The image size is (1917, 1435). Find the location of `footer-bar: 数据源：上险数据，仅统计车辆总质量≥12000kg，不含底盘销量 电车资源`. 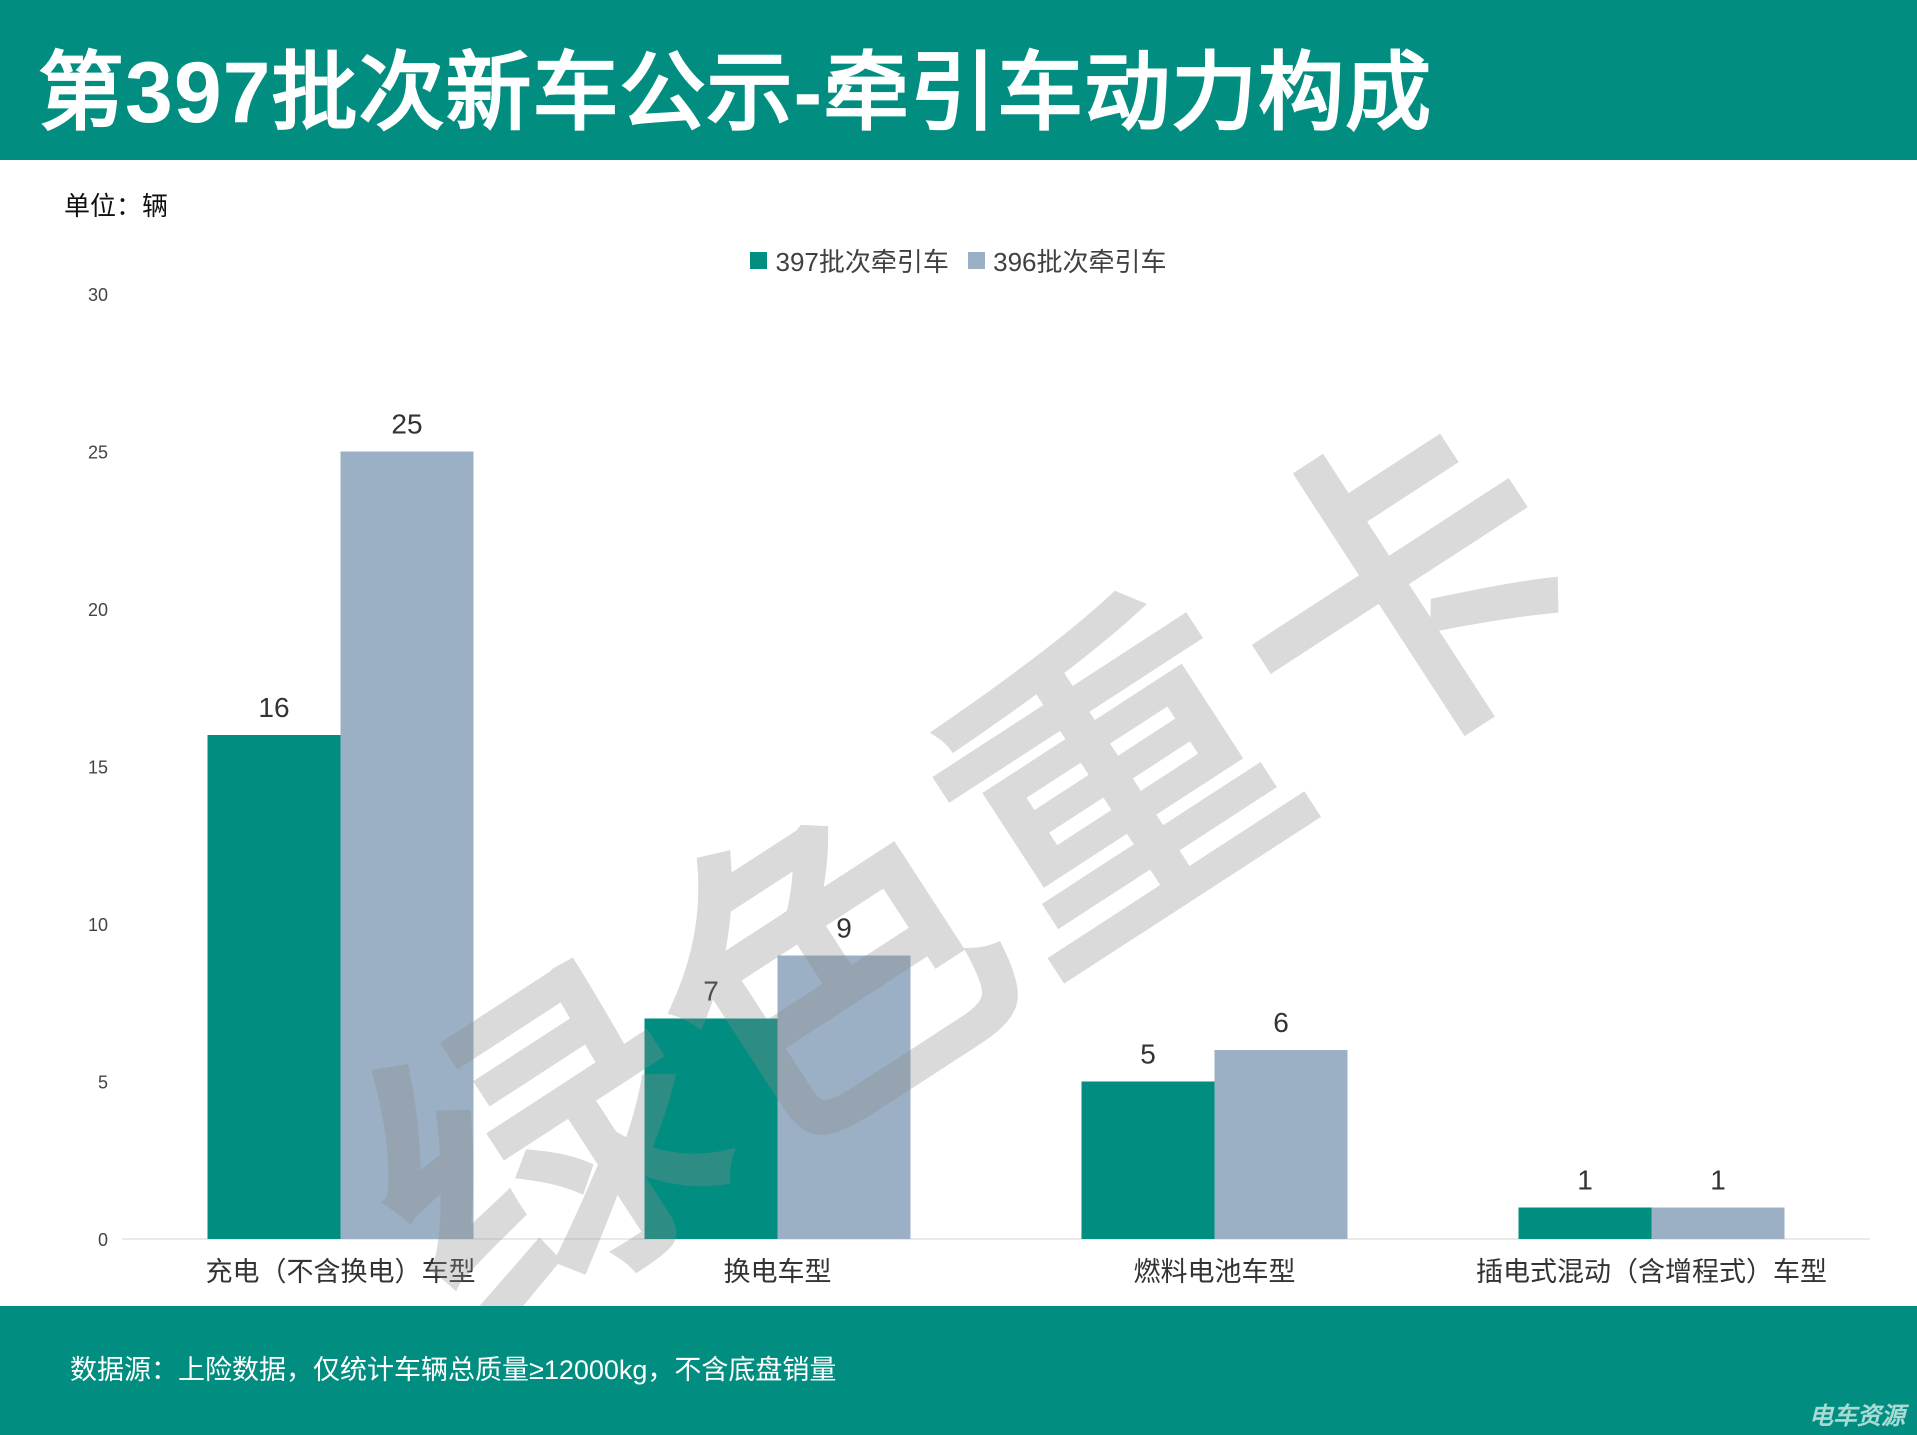

footer-bar: 数据源：上险数据，仅统计车辆总质量≥12000kg，不含底盘销量 电车资源 is located at coordinates (958, 1370).